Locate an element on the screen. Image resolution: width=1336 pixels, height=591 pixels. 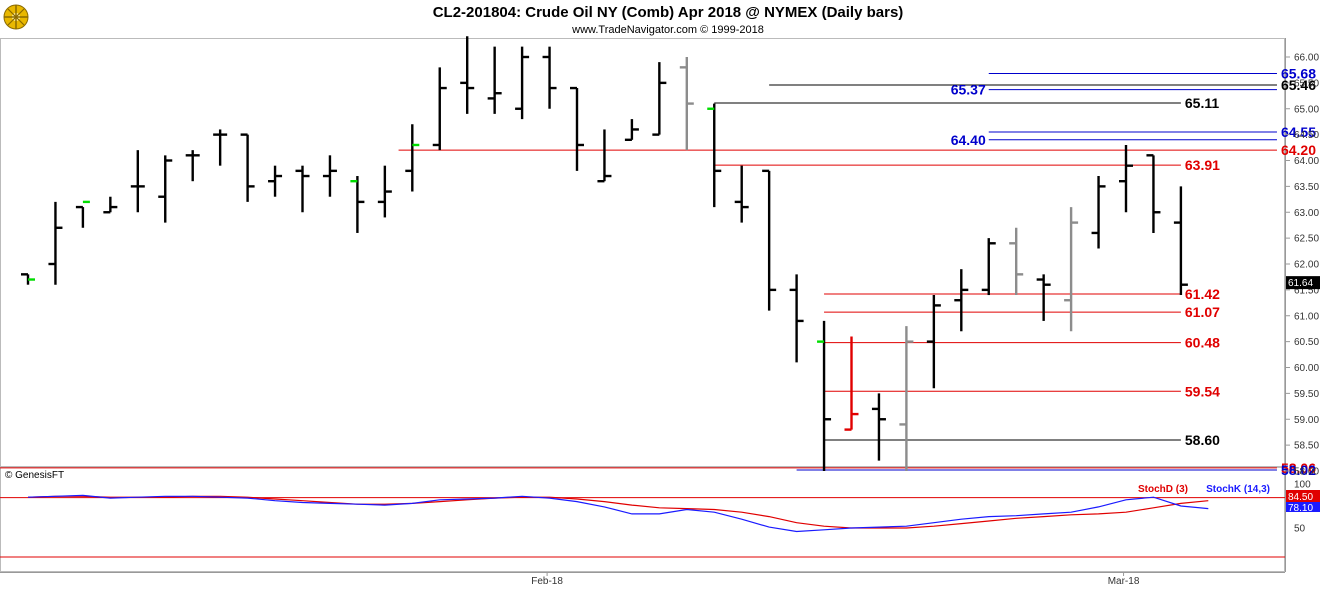
price-tick-label: 59.50 is located at coordinates (1306, 394).